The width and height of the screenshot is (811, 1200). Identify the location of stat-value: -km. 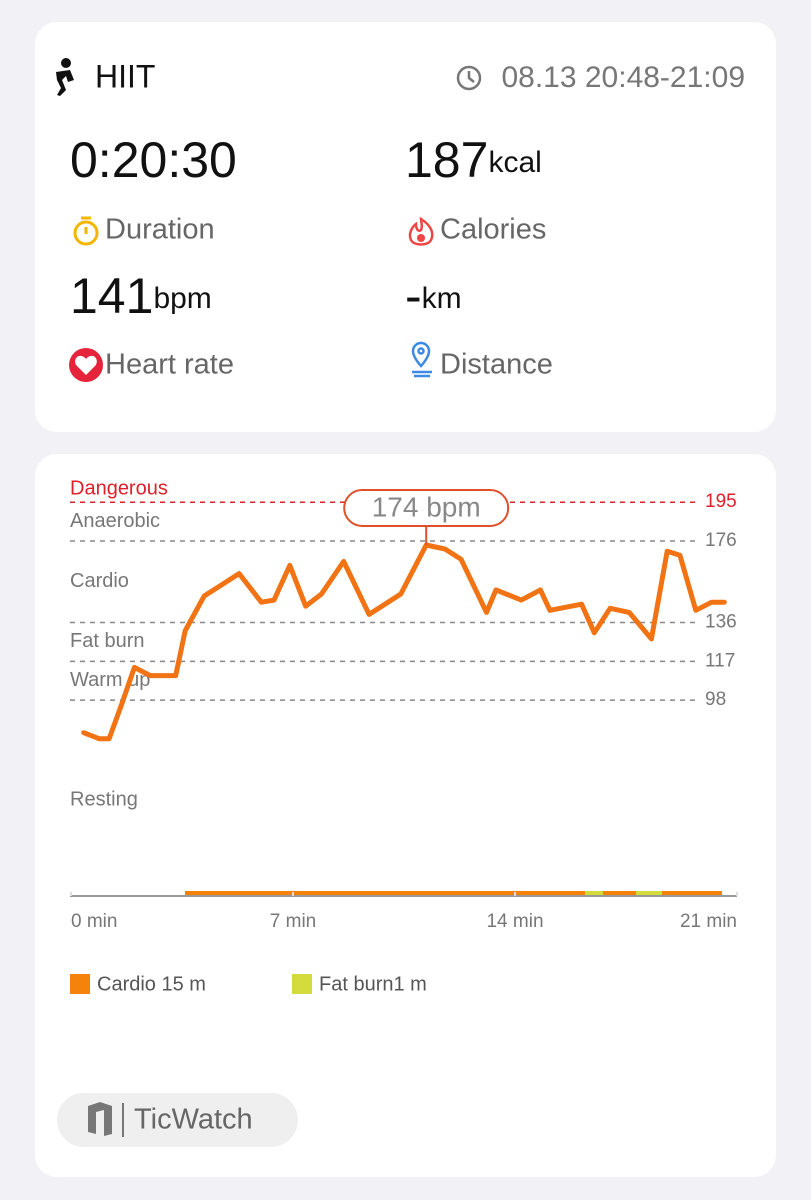
(433, 296).